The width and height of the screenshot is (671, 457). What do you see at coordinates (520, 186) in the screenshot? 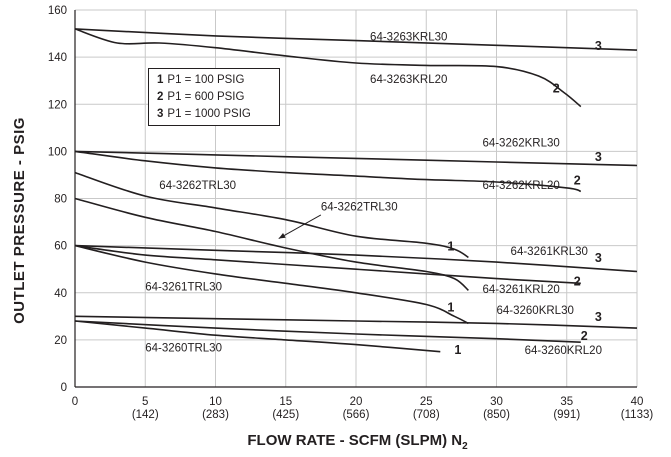
I see `series-label: 64-3262KRL20` at bounding box center [520, 186].